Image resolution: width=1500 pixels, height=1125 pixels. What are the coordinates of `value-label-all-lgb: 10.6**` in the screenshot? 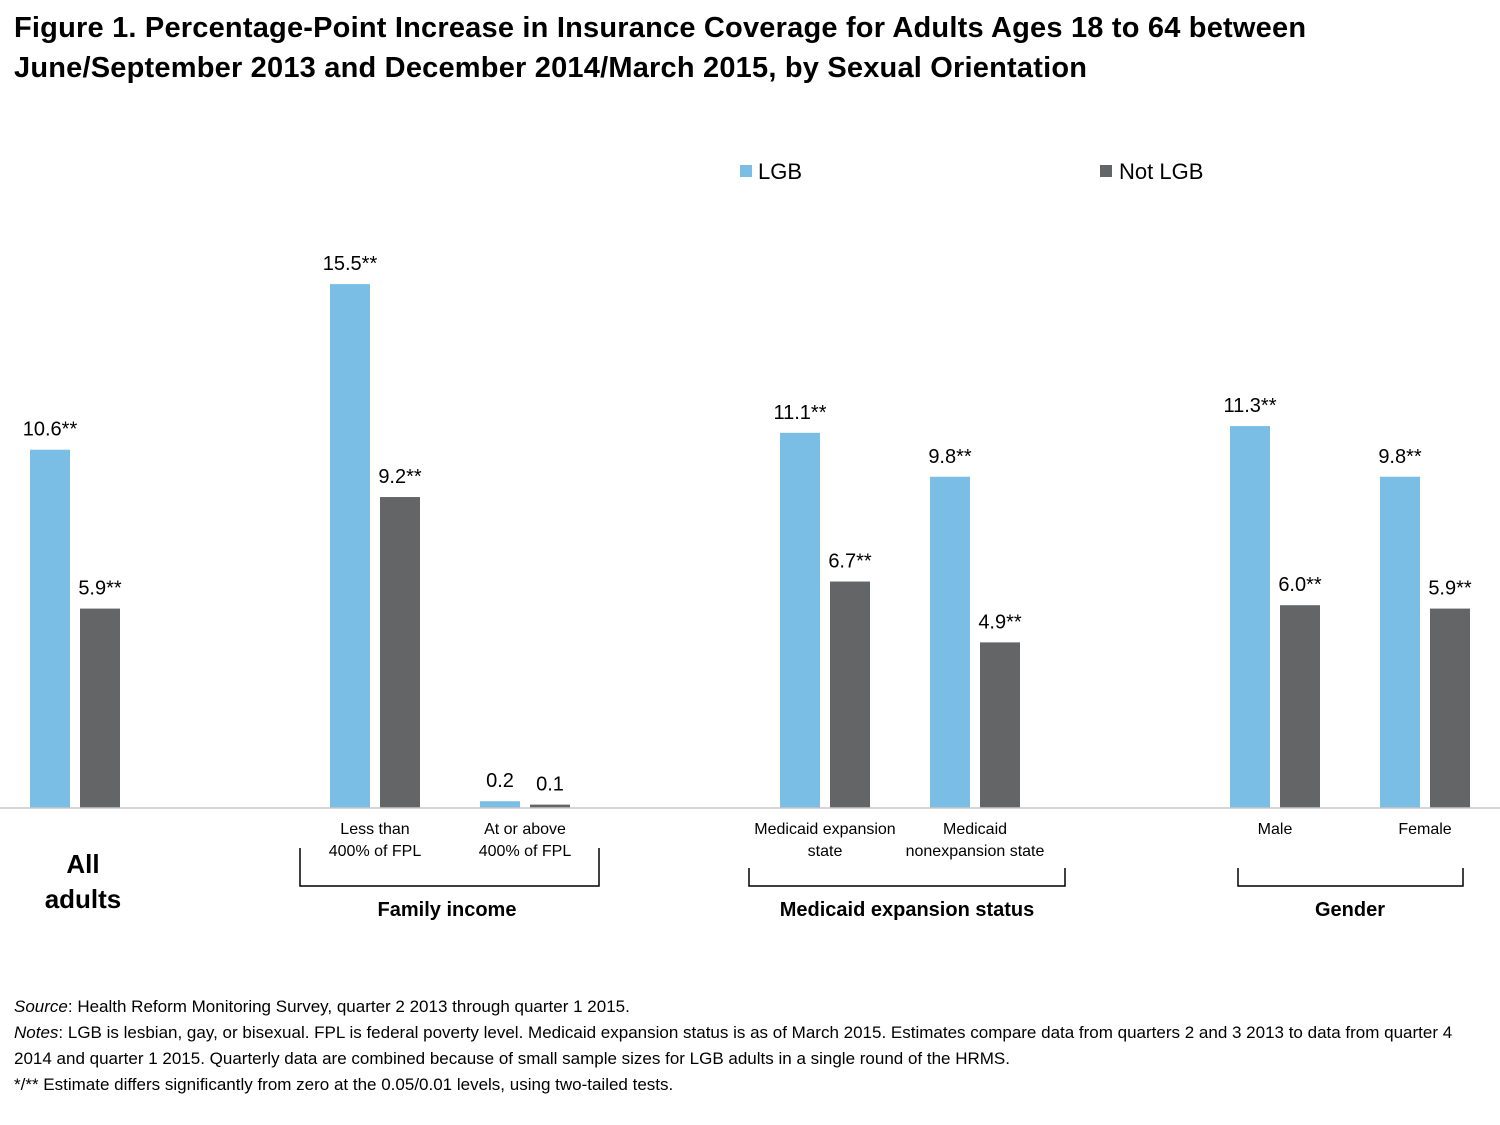 It's located at (50, 430).